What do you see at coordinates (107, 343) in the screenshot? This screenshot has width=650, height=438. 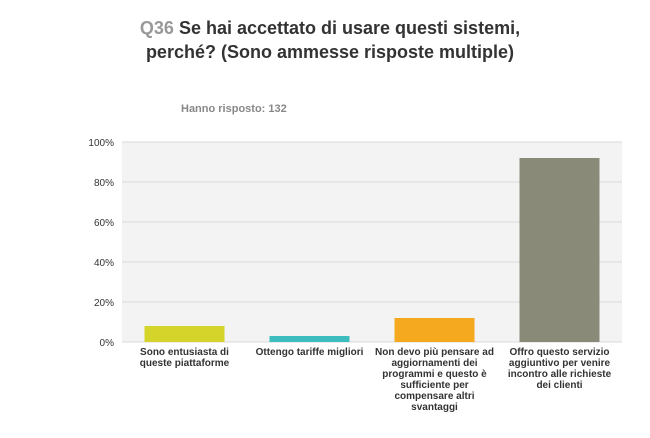 I see `y-tick-label: 0%` at bounding box center [107, 343].